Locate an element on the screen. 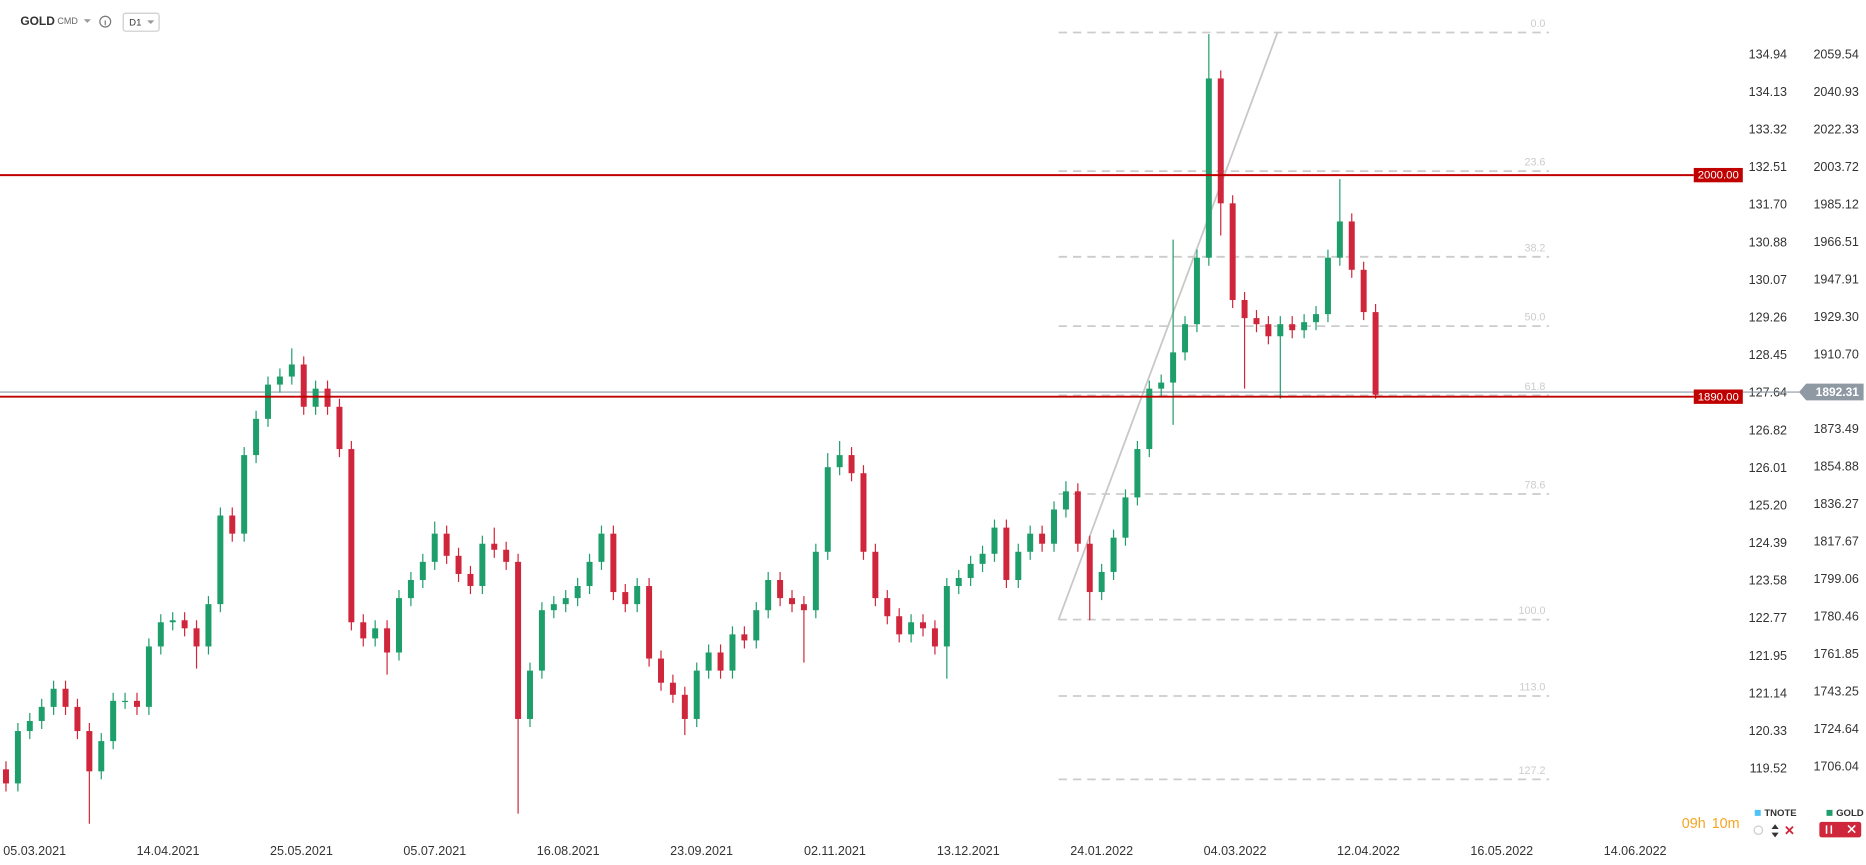 This screenshot has width=1866, height=865. level-label: 1890.00 is located at coordinates (1718, 397).